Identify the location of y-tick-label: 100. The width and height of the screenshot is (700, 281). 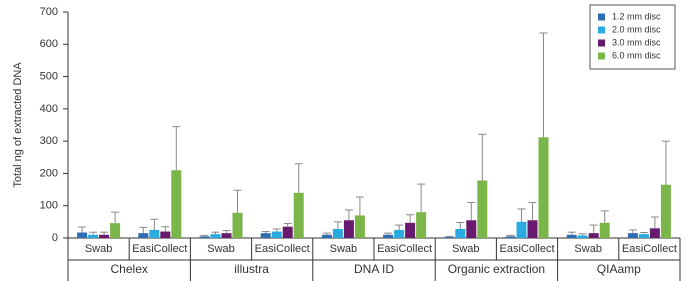
(49, 206).